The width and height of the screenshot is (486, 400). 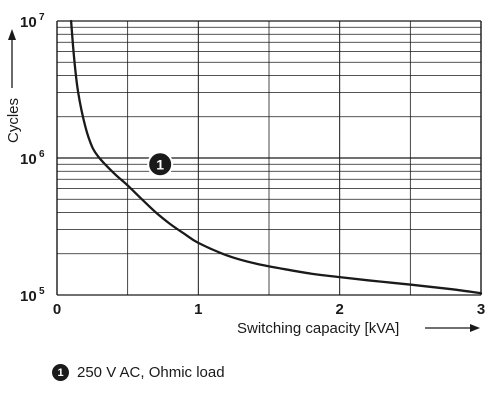 I want to click on x-axis-arrowhead, so click(x=475, y=328).